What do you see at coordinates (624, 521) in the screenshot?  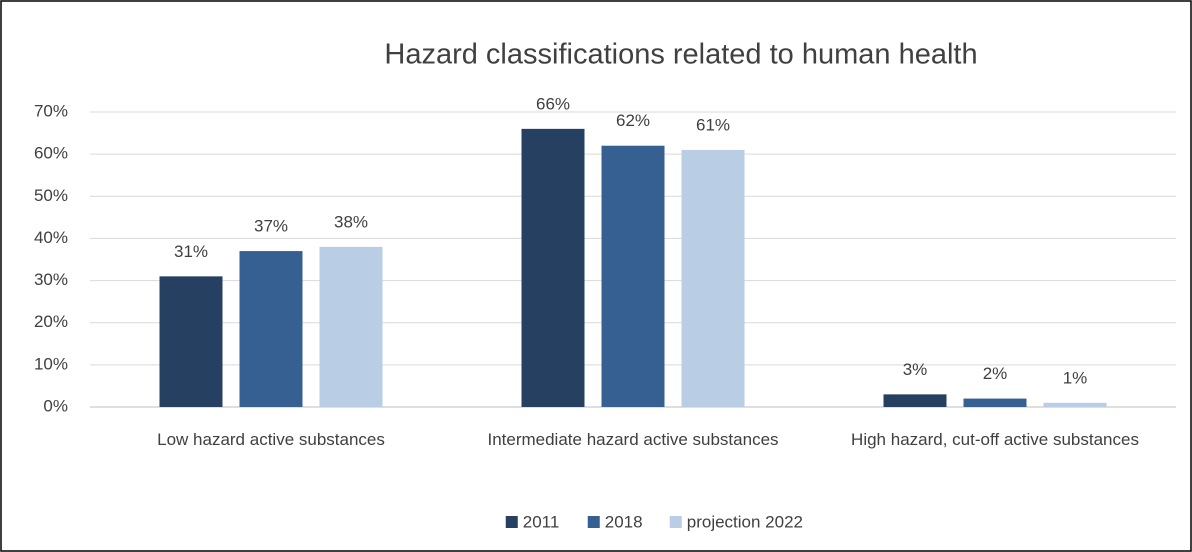 I see `legend-label: 2018` at bounding box center [624, 521].